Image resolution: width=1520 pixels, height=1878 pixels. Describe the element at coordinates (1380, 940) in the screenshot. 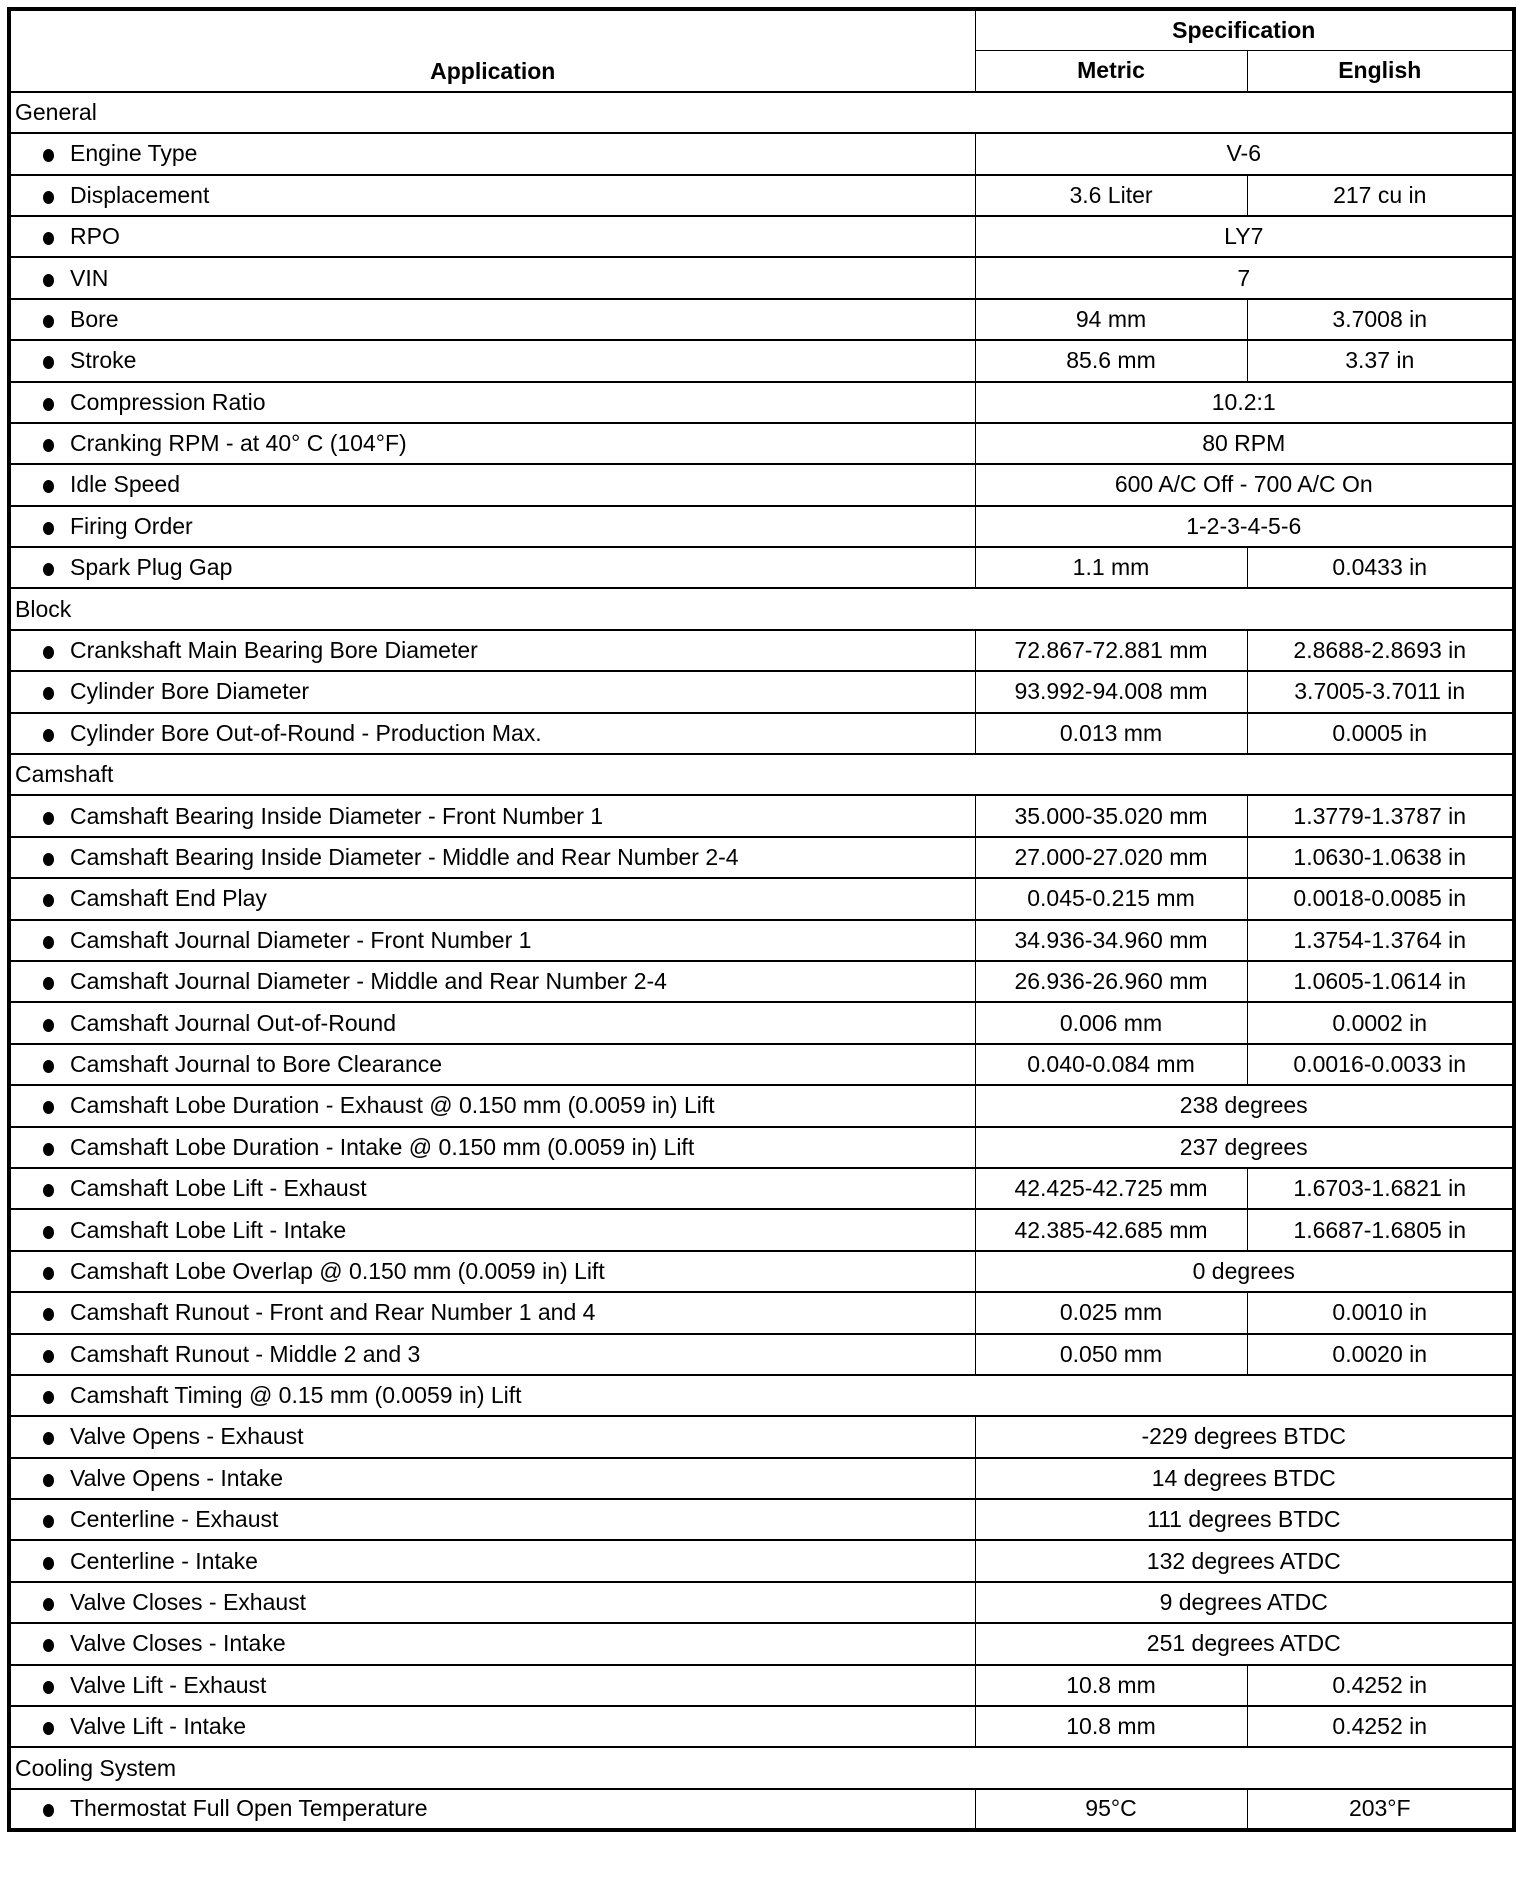

I see `english-value: 1.3754-1.3764 in` at that location.